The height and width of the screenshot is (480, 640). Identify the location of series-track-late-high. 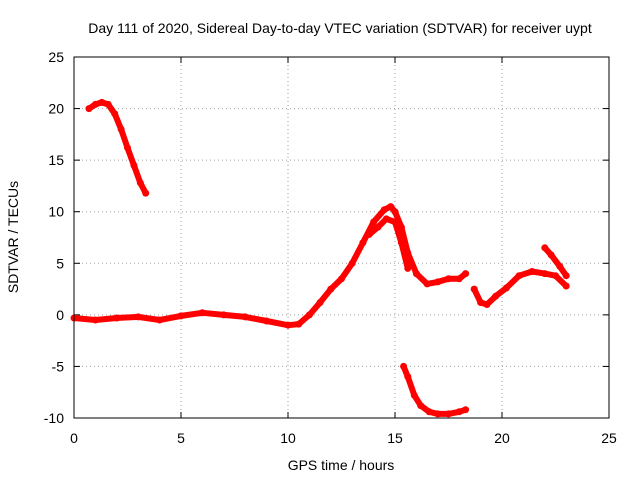
(555, 262).